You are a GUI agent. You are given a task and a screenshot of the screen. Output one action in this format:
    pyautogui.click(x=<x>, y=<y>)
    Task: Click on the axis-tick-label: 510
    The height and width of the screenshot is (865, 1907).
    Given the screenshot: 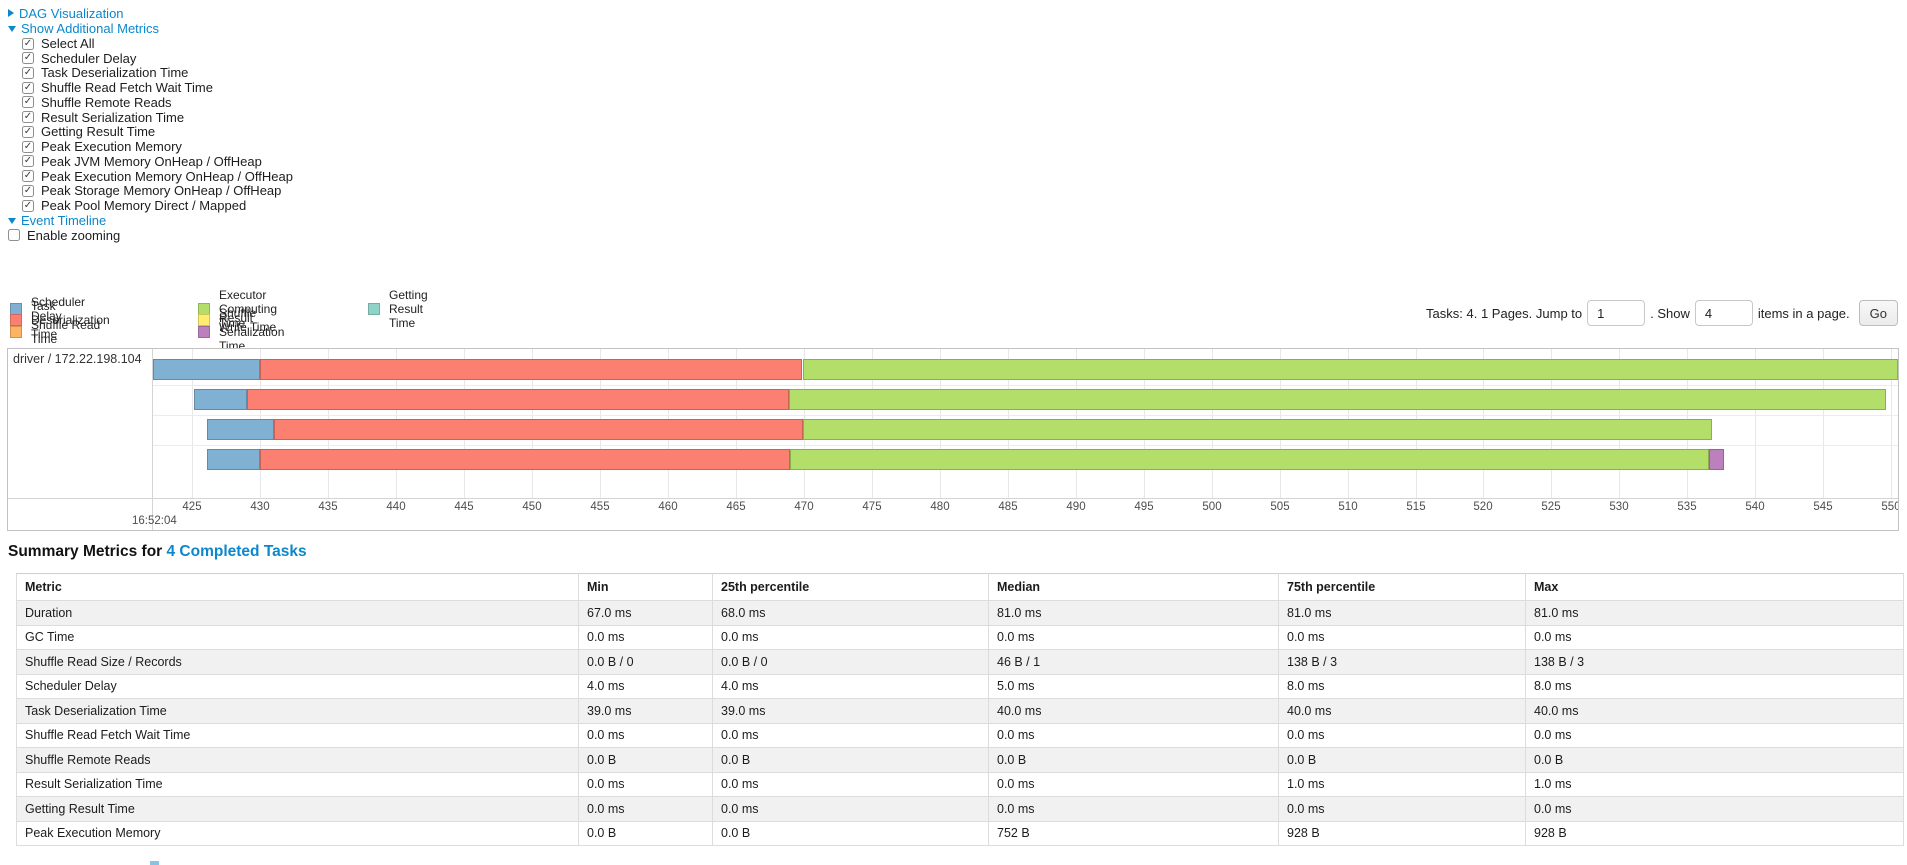 What is the action you would take?
    pyautogui.click(x=1348, y=507)
    